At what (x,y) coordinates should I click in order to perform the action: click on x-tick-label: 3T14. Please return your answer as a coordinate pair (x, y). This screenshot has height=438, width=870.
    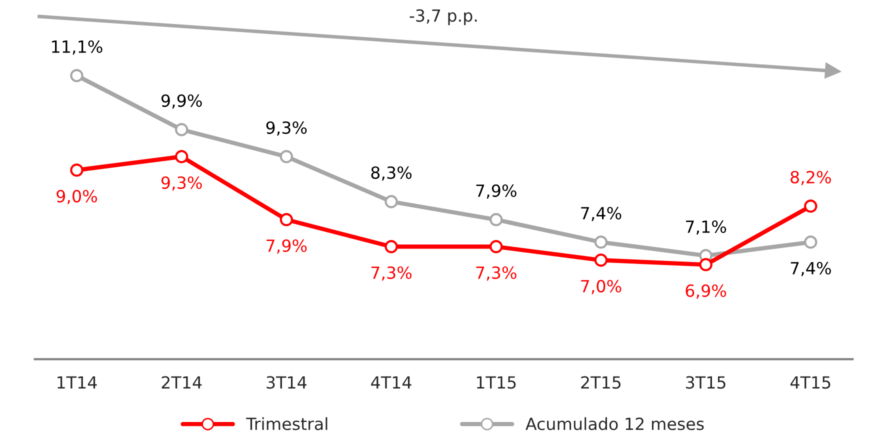
    Looking at the image, I should click on (286, 382).